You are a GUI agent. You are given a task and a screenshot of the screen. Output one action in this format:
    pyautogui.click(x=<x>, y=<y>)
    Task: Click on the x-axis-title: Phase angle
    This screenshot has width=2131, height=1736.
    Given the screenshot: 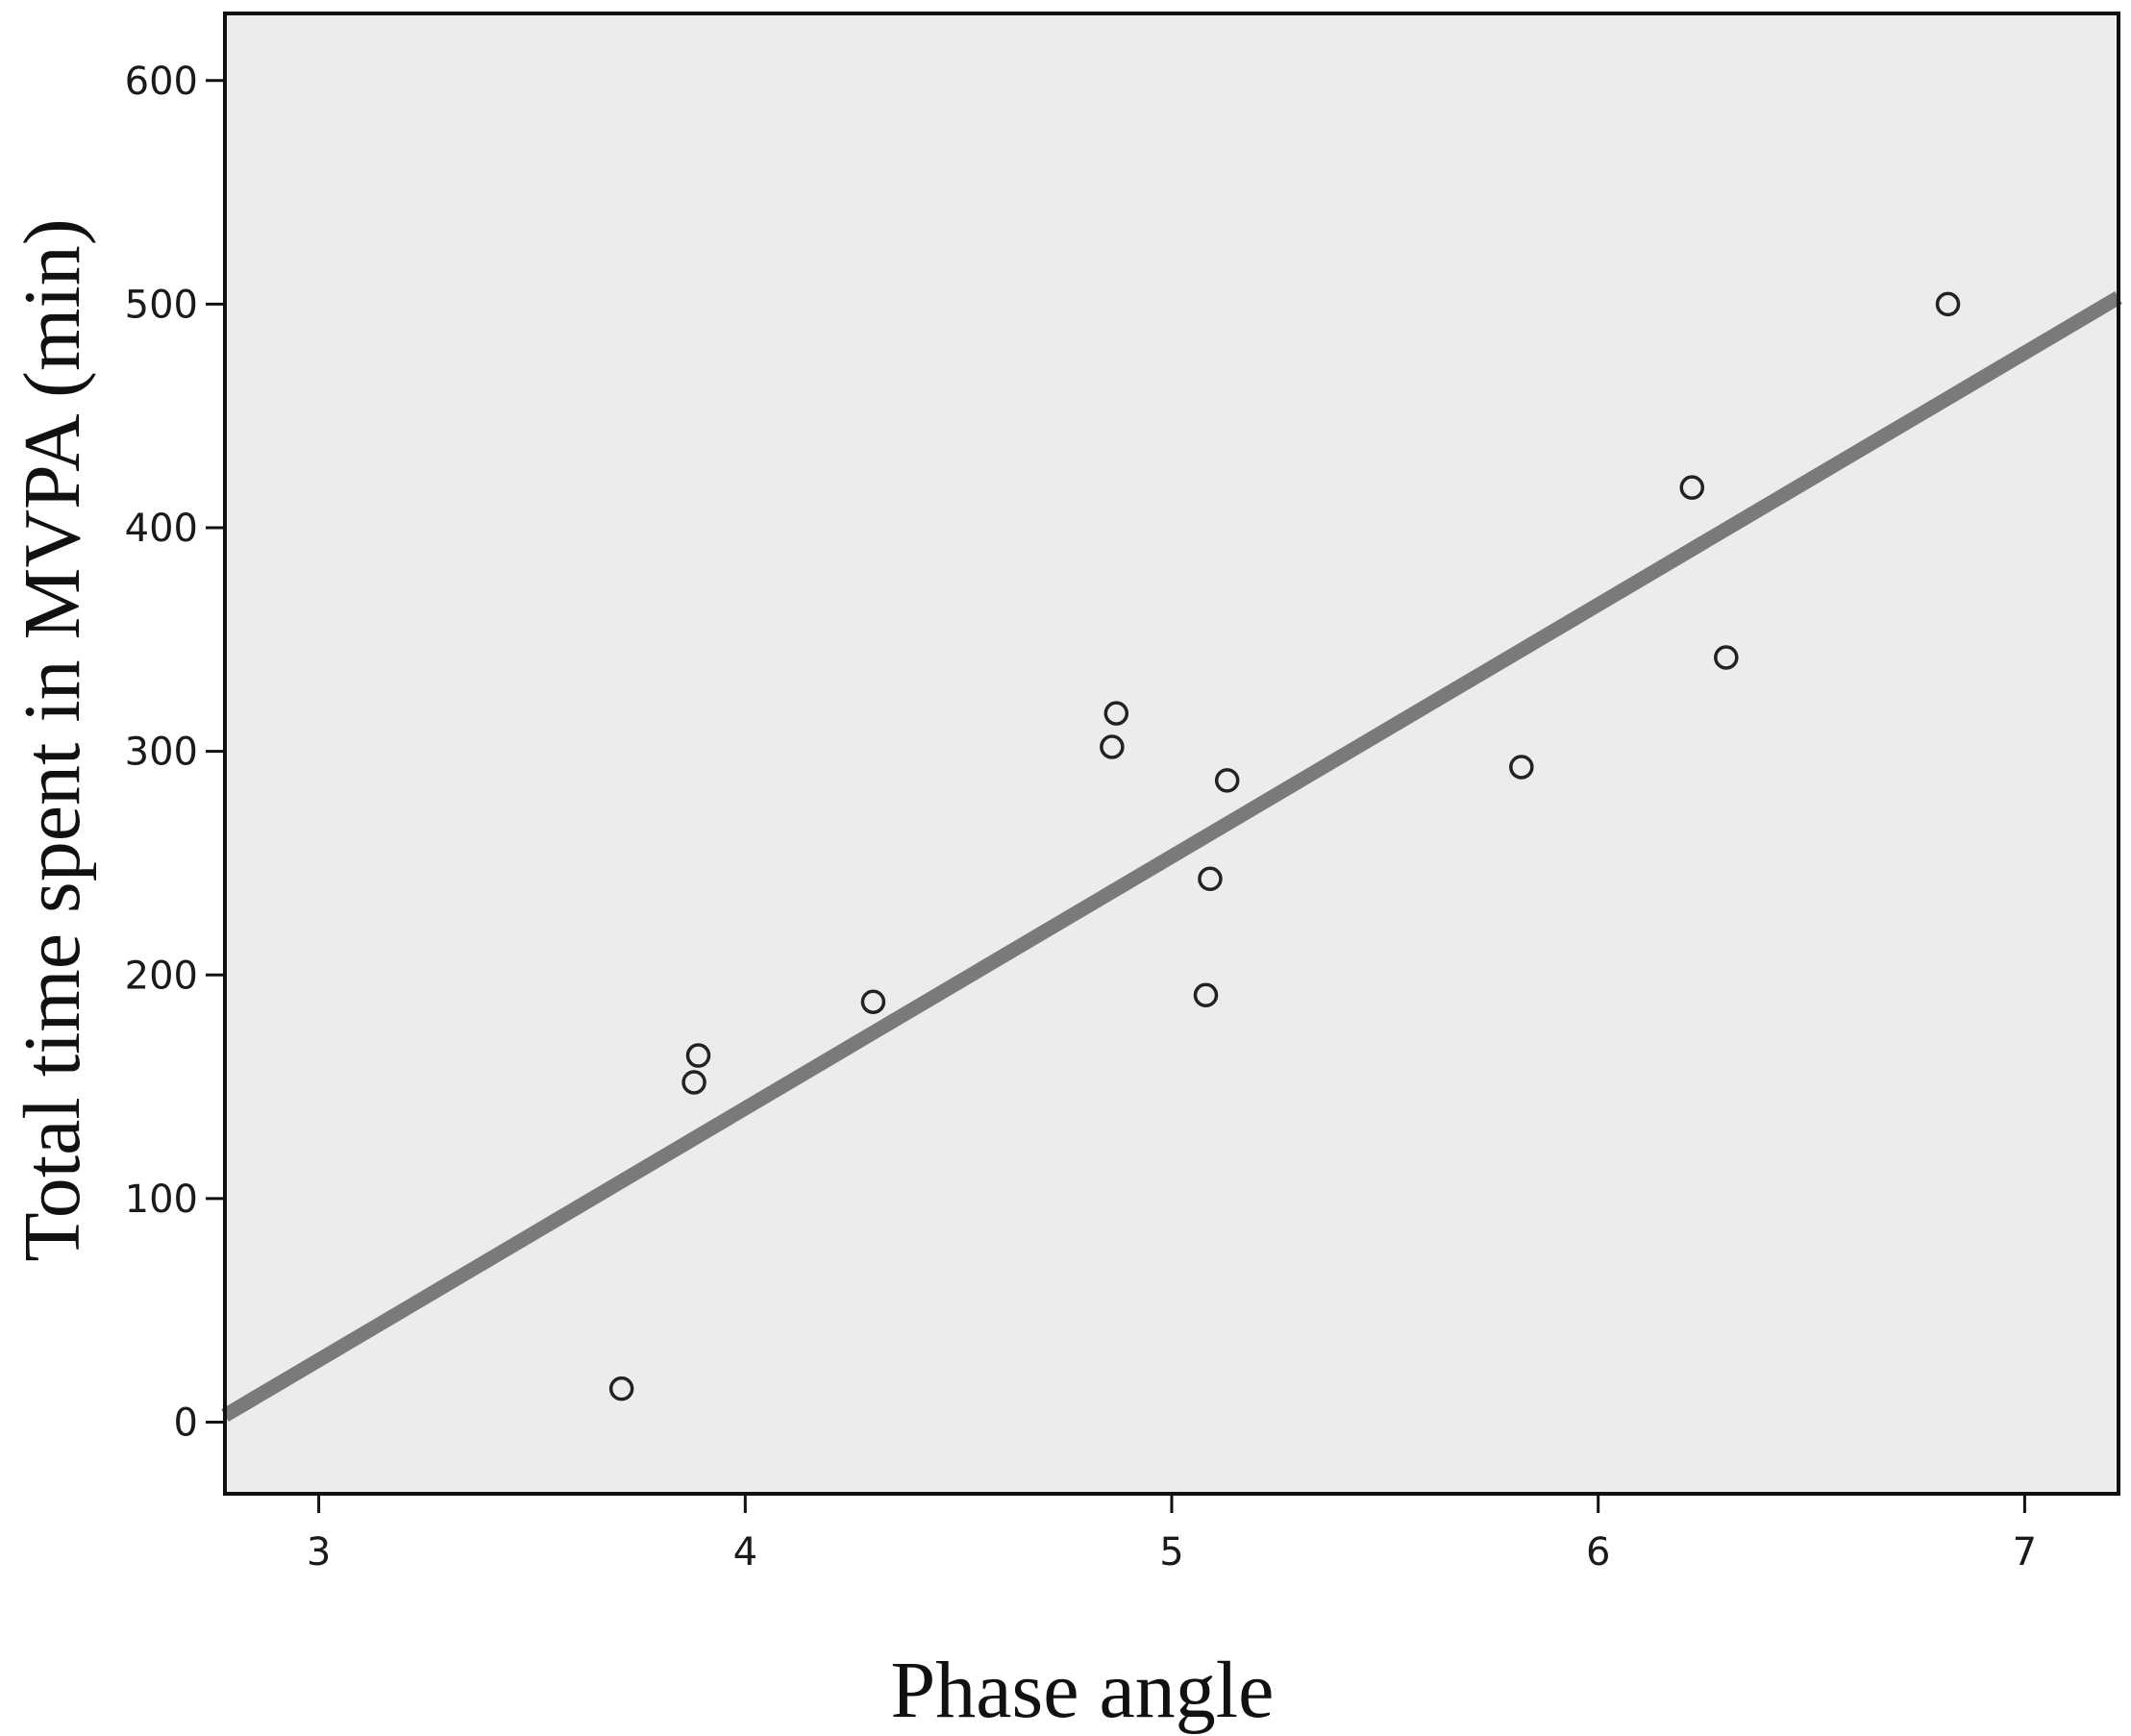 What is the action you would take?
    pyautogui.click(x=1083, y=1690)
    